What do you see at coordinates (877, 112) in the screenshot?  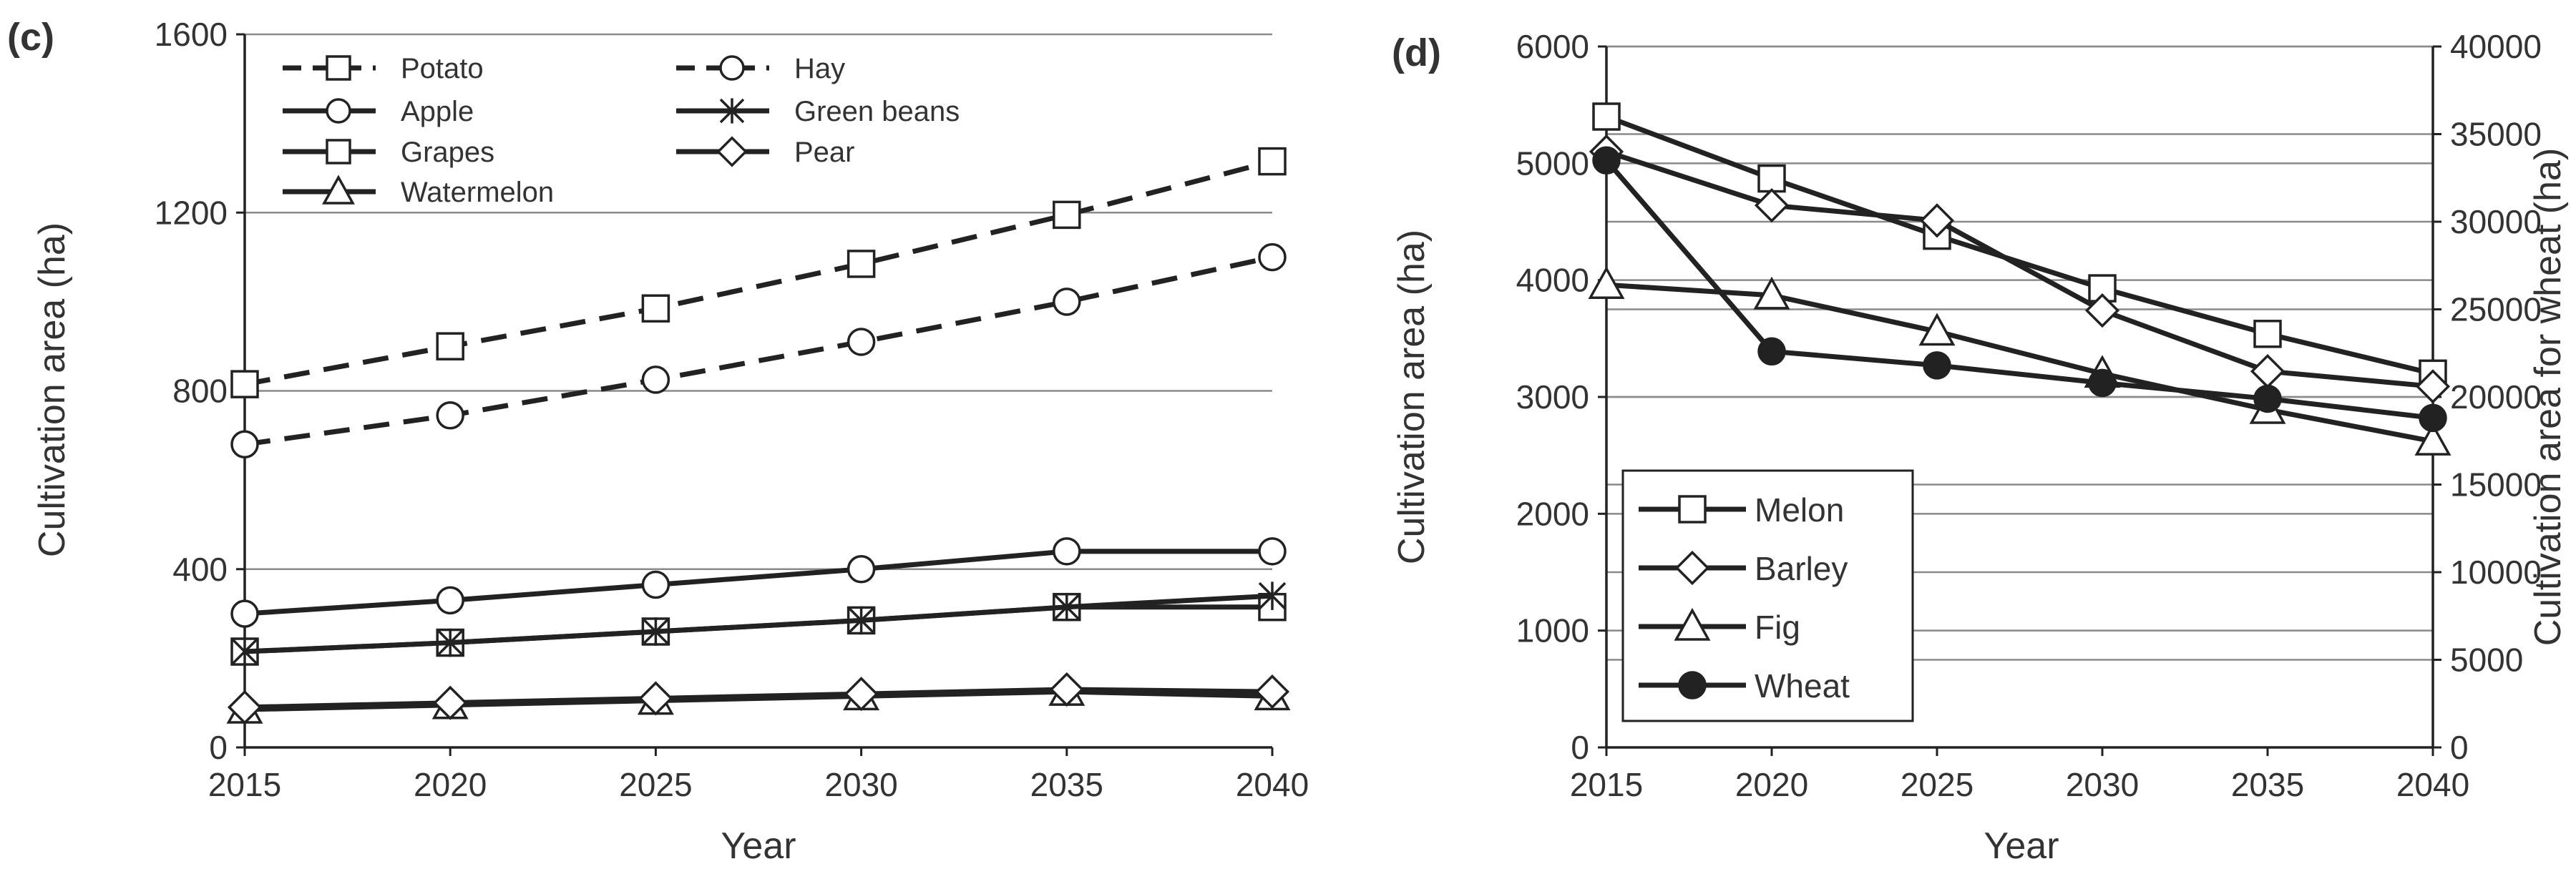 I see `legend-label-green-beans: Green beans` at bounding box center [877, 112].